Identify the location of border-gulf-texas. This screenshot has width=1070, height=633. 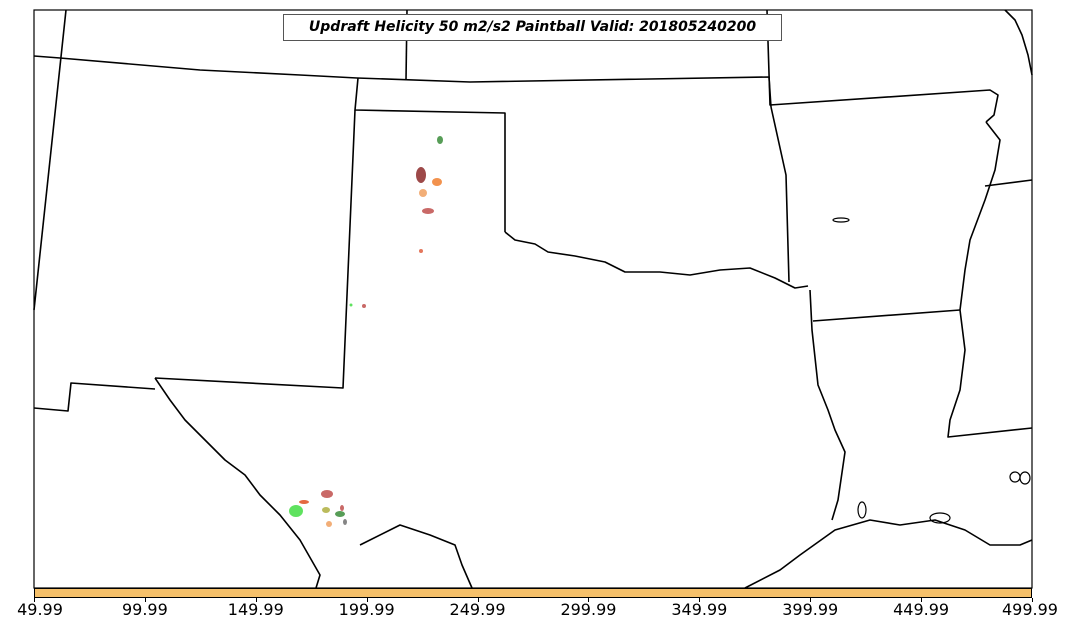
(416, 556).